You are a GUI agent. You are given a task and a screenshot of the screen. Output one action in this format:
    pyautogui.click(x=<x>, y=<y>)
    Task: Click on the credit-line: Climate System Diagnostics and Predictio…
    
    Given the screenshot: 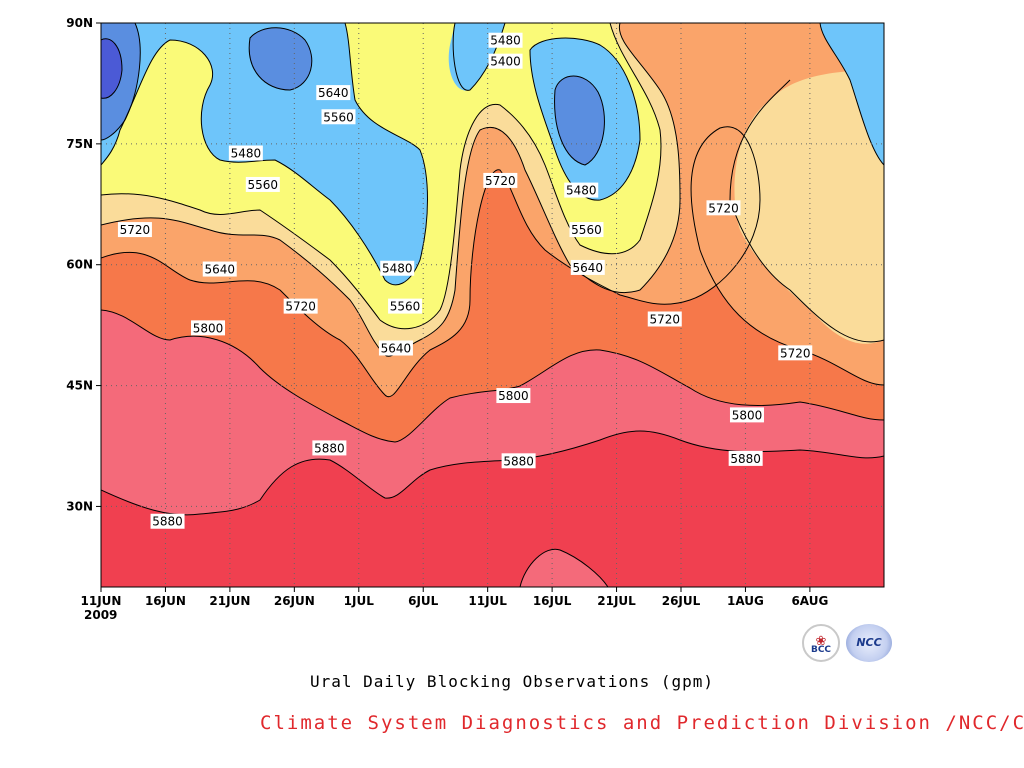 What is the action you would take?
    pyautogui.click(x=642, y=723)
    